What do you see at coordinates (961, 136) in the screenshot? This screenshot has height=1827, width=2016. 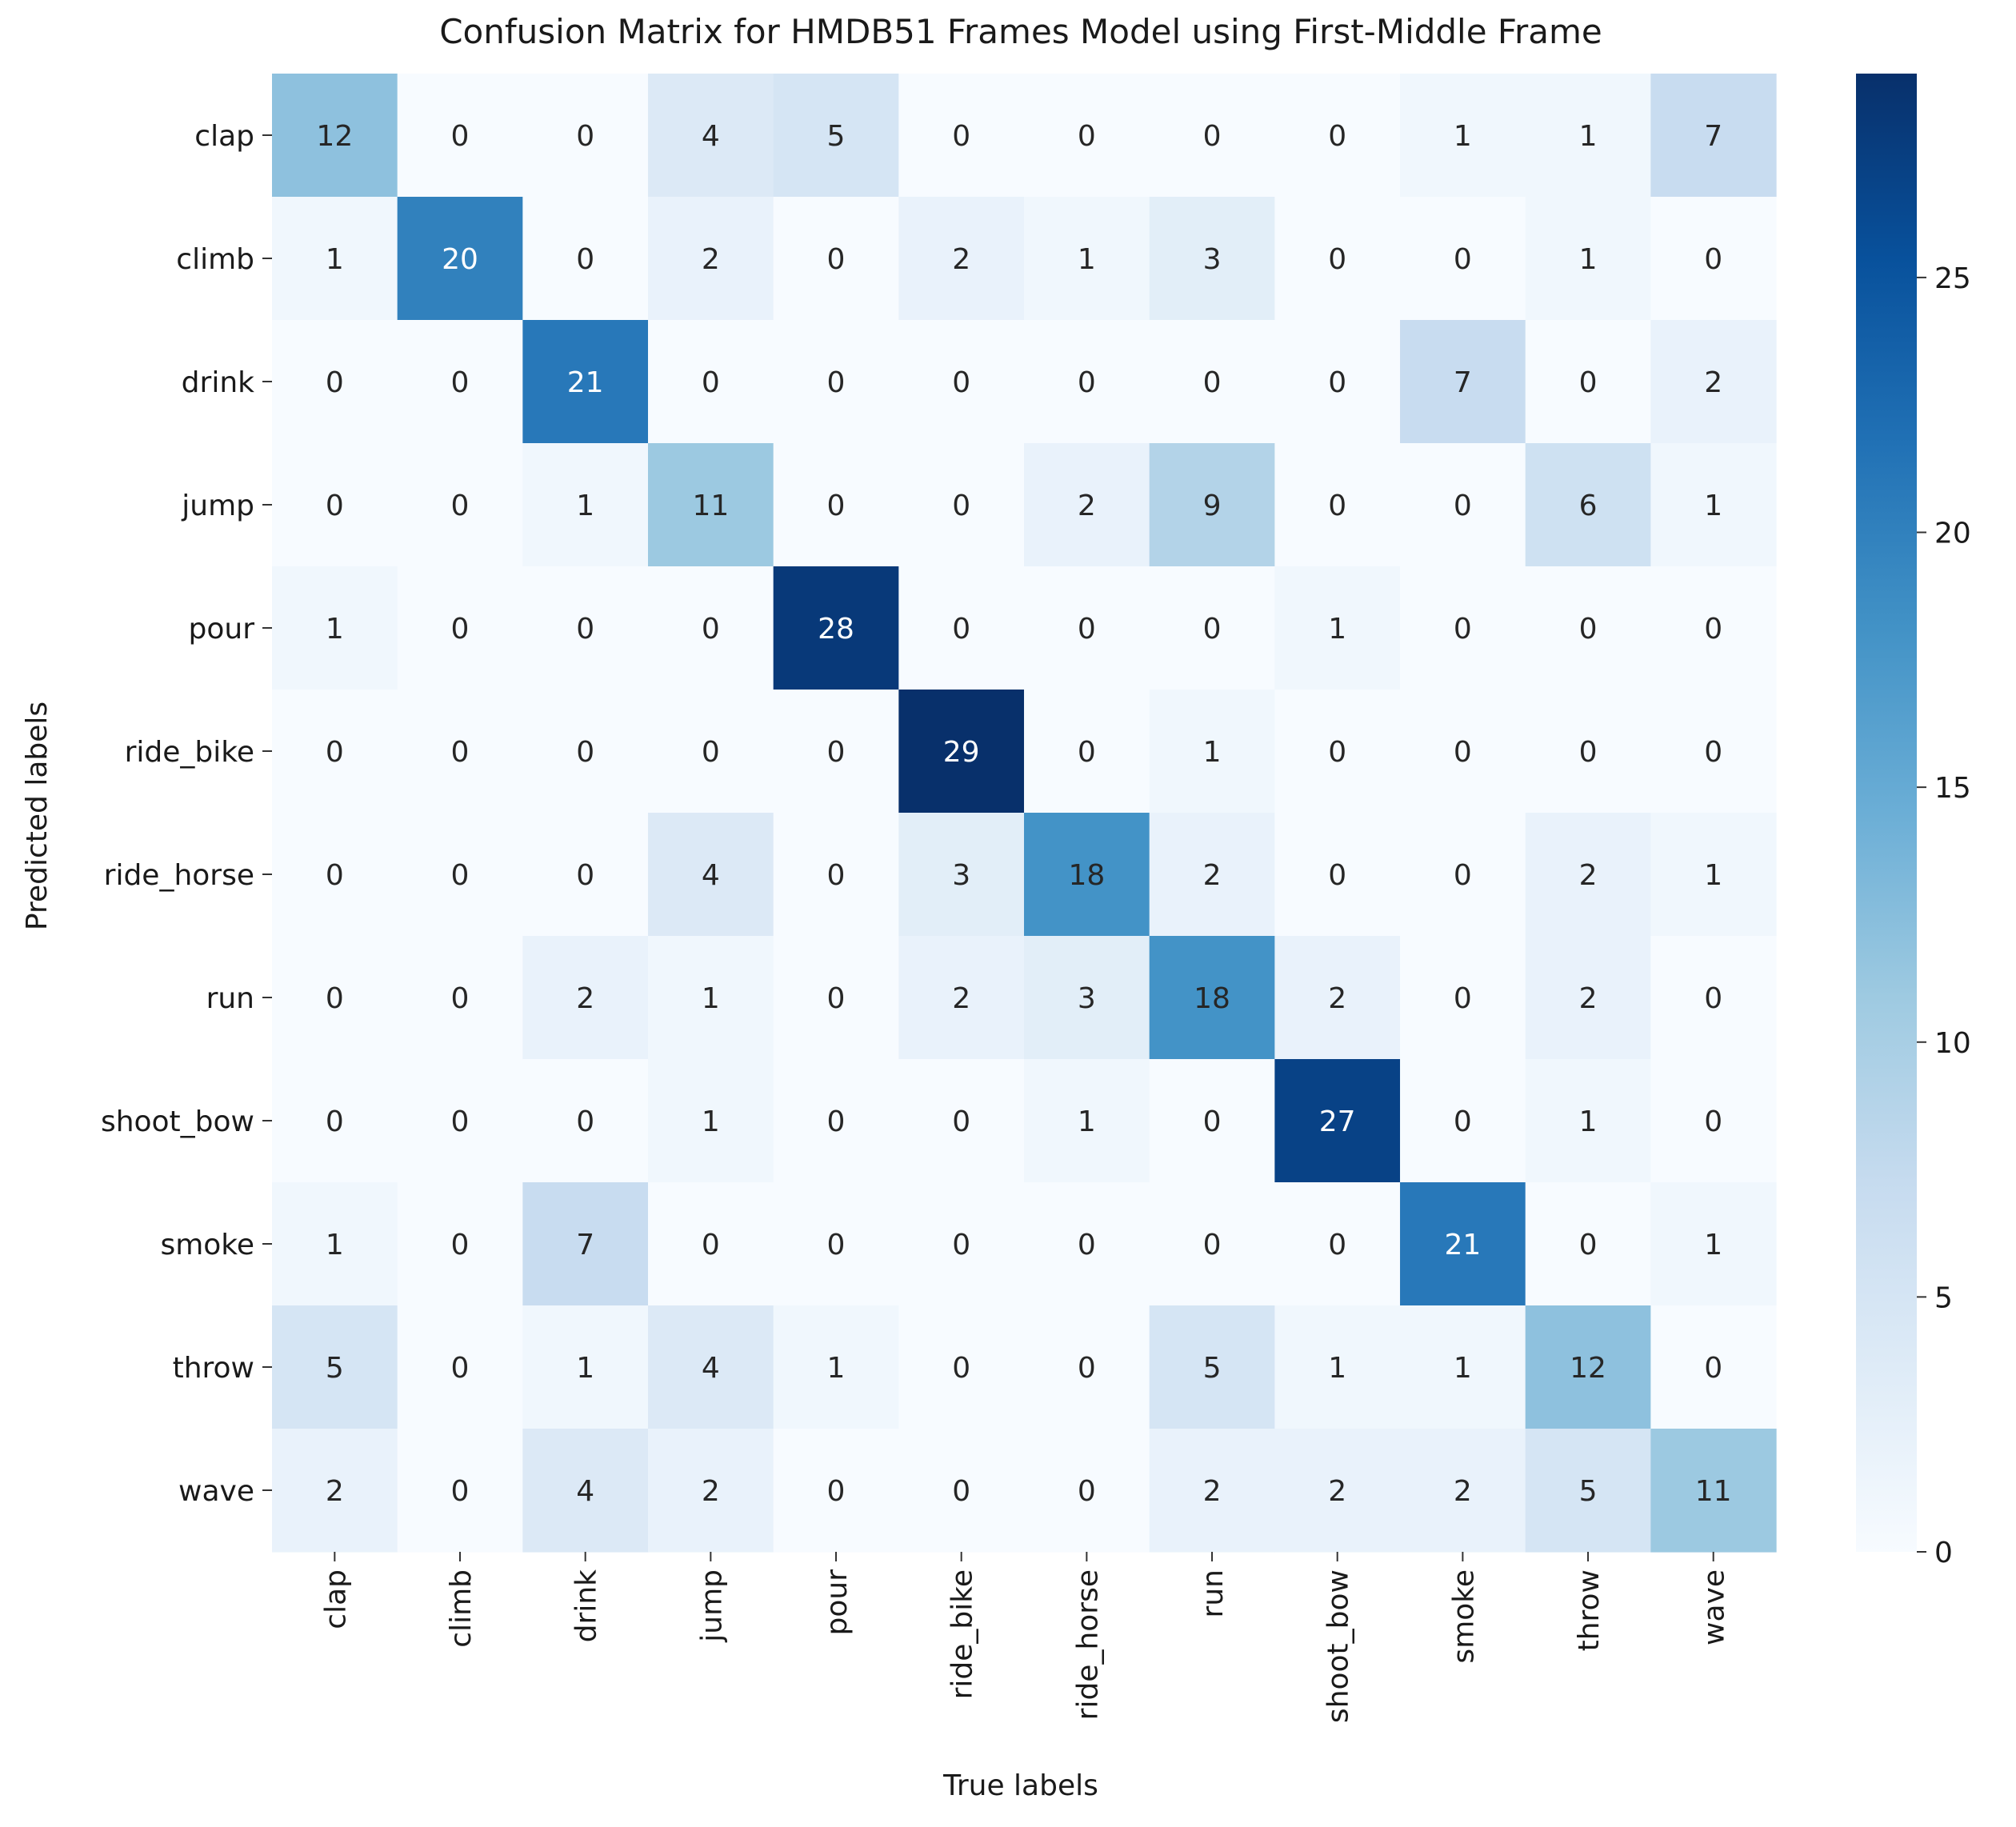 I see `heatmap-cell-clap-ride_bike` at bounding box center [961, 136].